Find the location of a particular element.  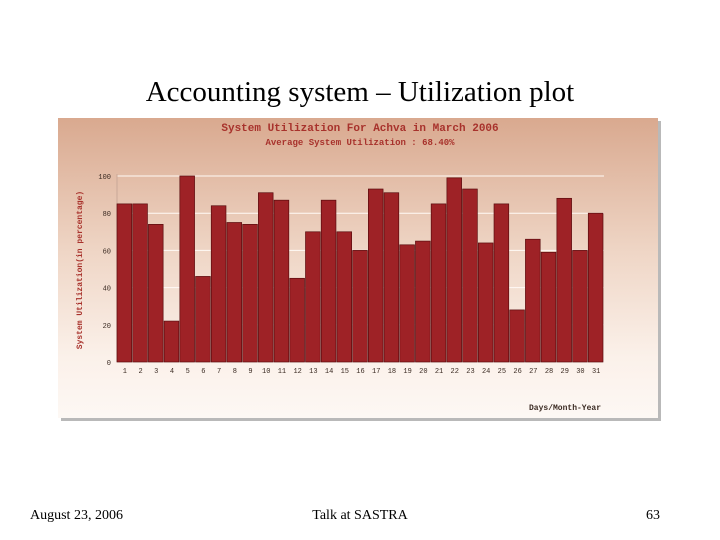

y-tick-label: 100 is located at coordinates (104, 178).